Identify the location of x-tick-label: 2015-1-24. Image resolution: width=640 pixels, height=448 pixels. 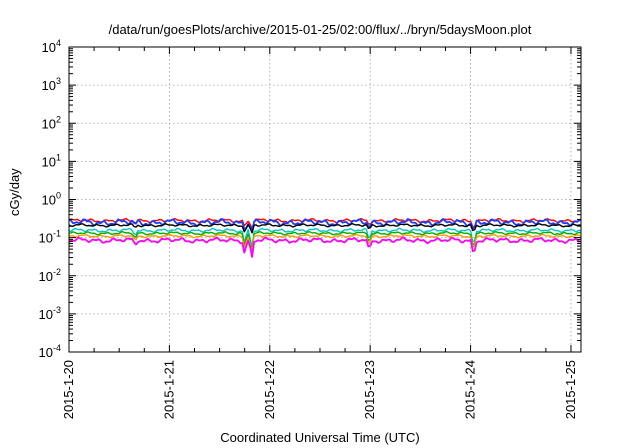
(470, 389).